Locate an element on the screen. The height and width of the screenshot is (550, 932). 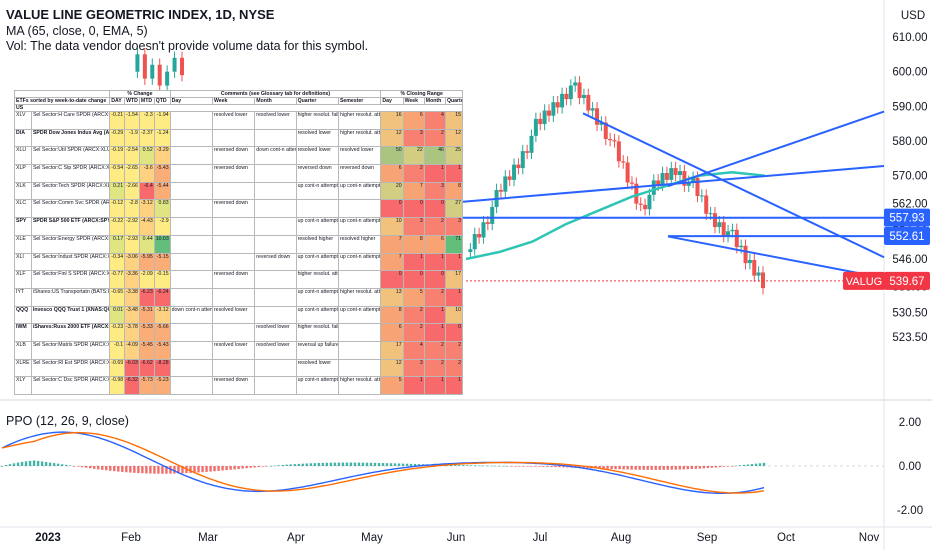
time-tick-label: May is located at coordinates (372, 538).